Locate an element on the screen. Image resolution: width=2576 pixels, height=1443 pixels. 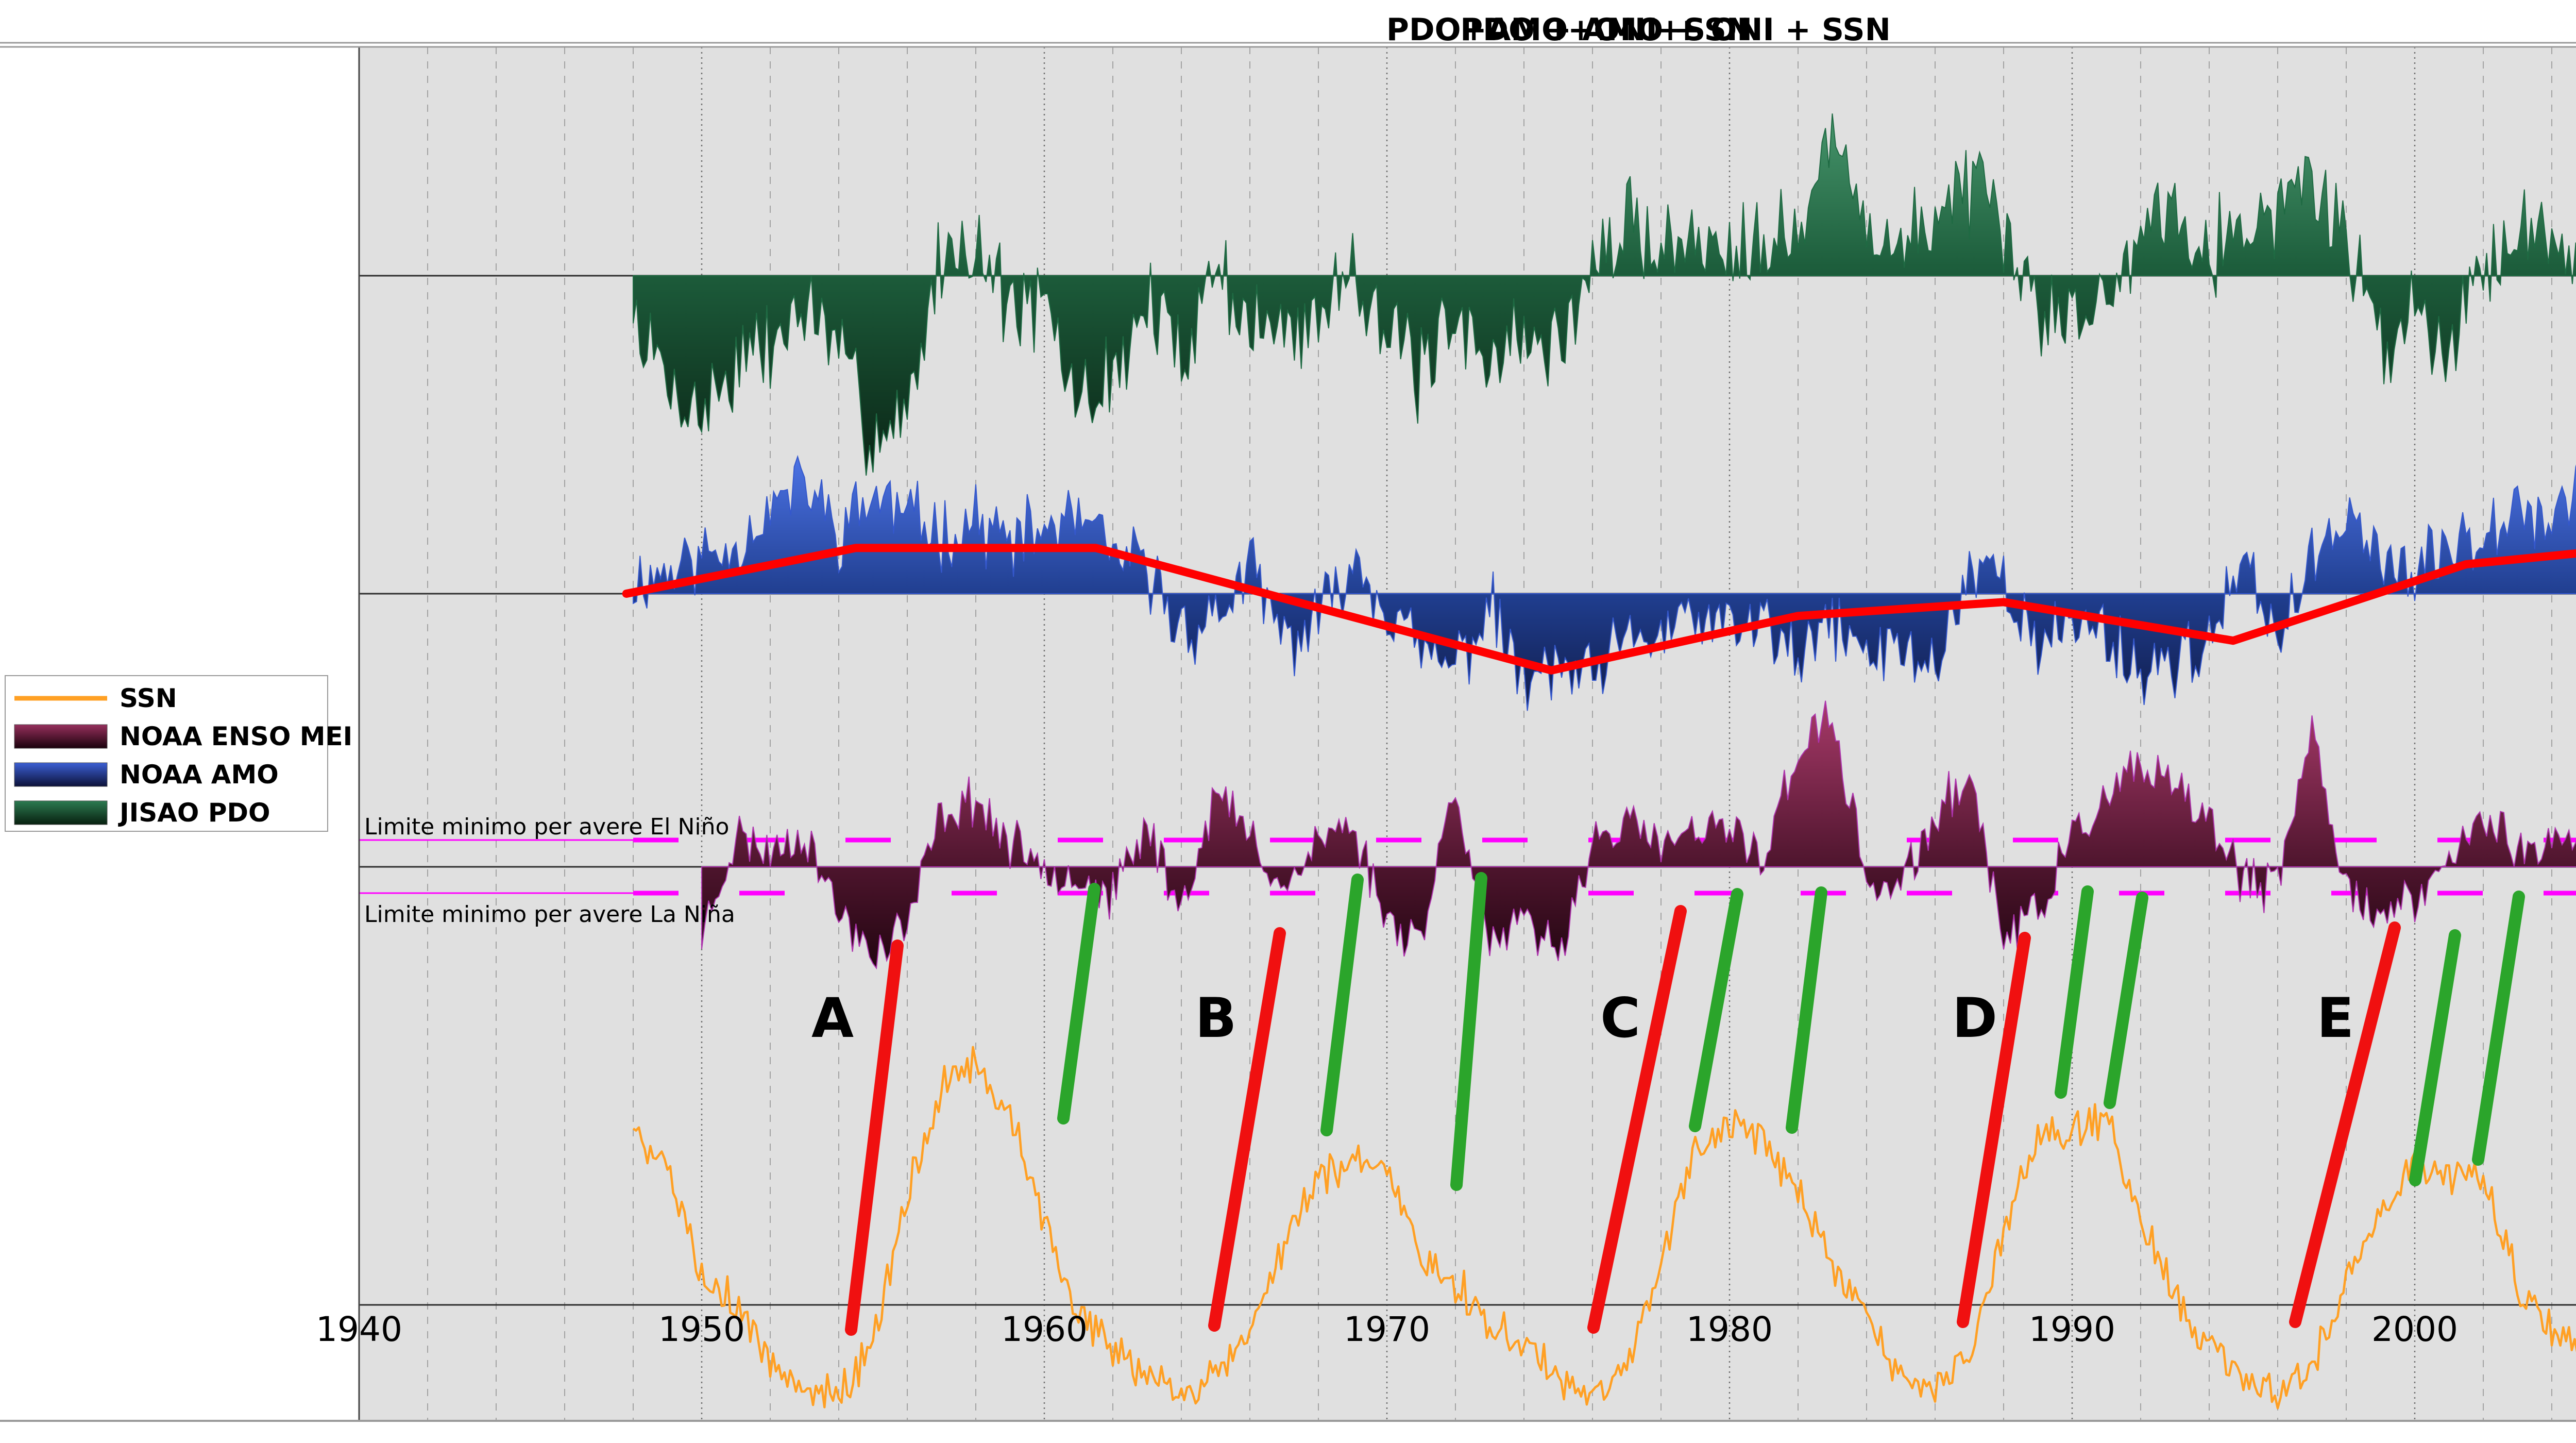
x-tick-label-1990: 1990 is located at coordinates (2072, 1329).